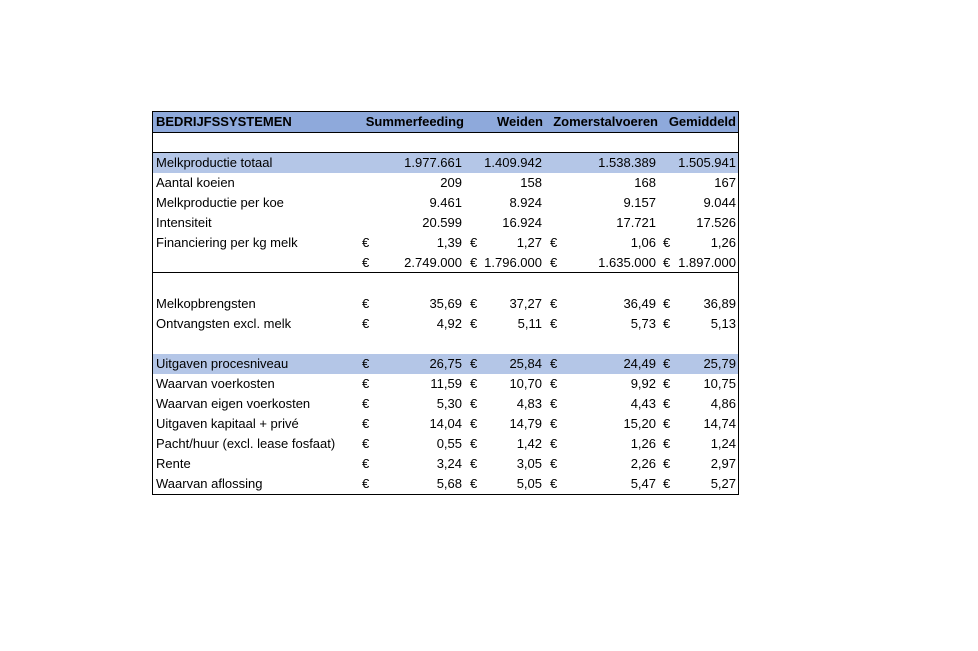 The width and height of the screenshot is (978, 651). I want to click on cell-value: 1.897.000, so click(707, 262).